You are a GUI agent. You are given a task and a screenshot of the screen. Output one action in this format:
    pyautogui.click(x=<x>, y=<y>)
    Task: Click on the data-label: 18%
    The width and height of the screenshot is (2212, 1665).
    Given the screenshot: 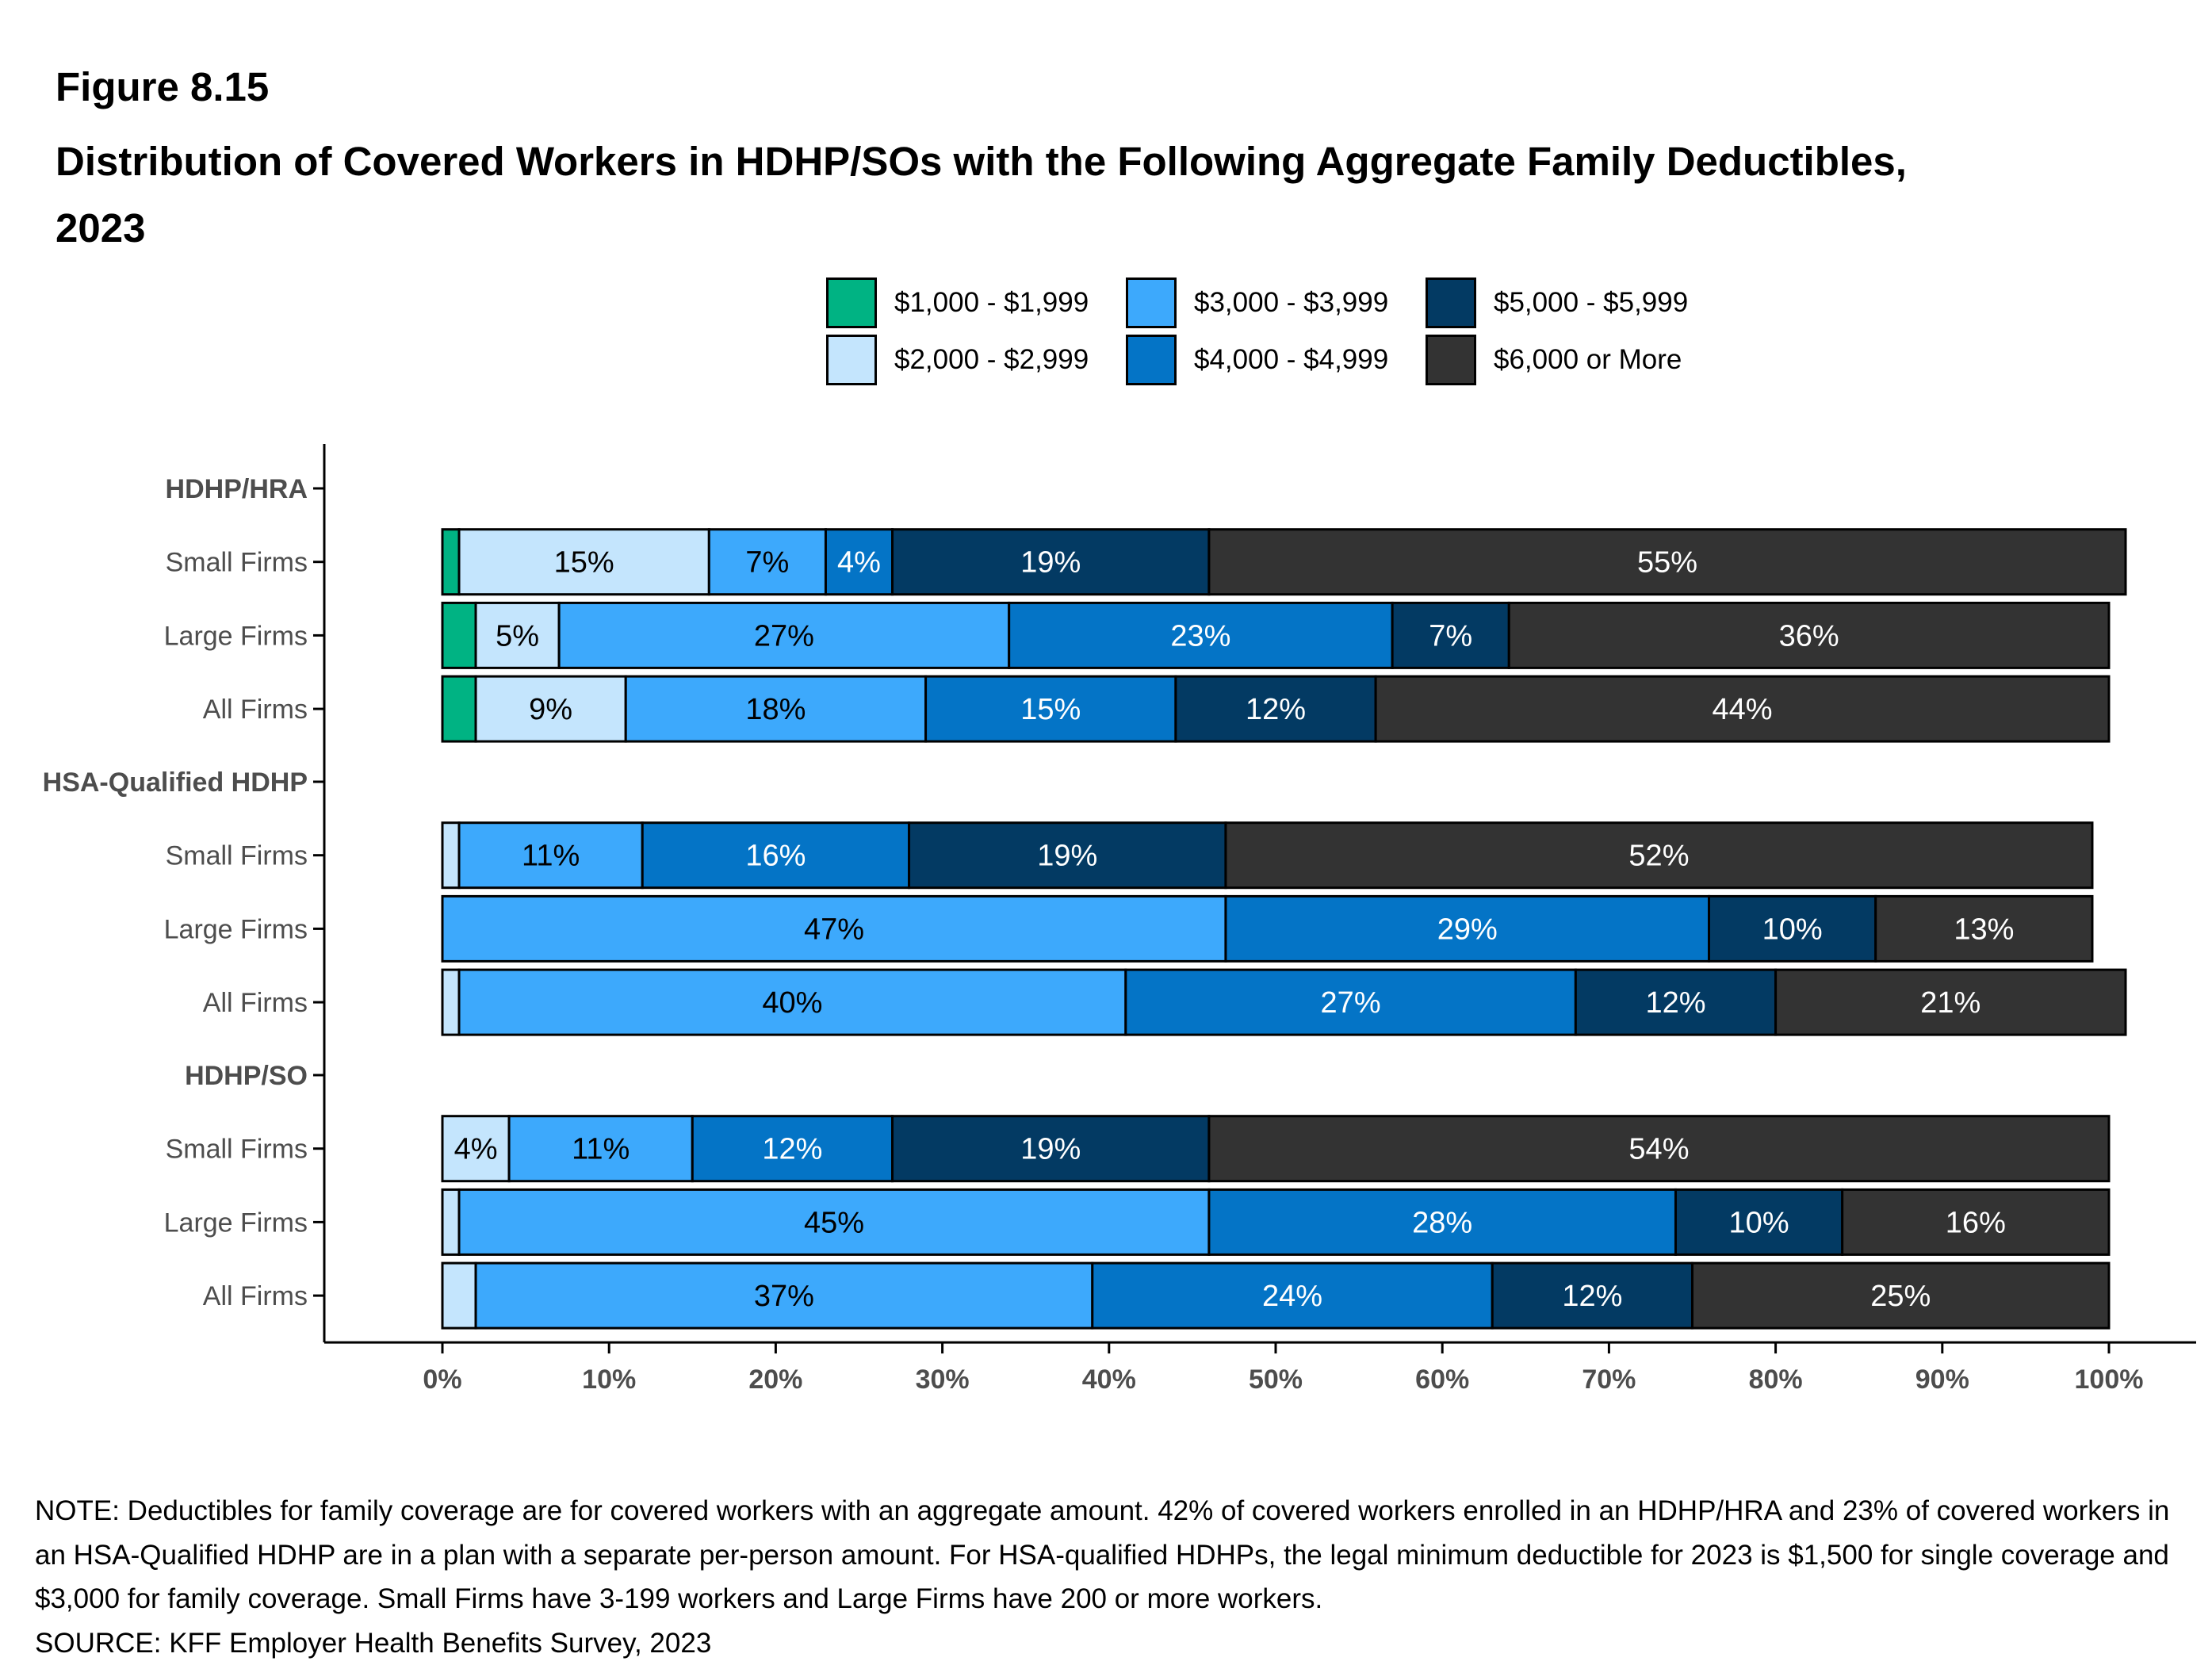 What is the action you would take?
    pyautogui.click(x=775, y=709)
    